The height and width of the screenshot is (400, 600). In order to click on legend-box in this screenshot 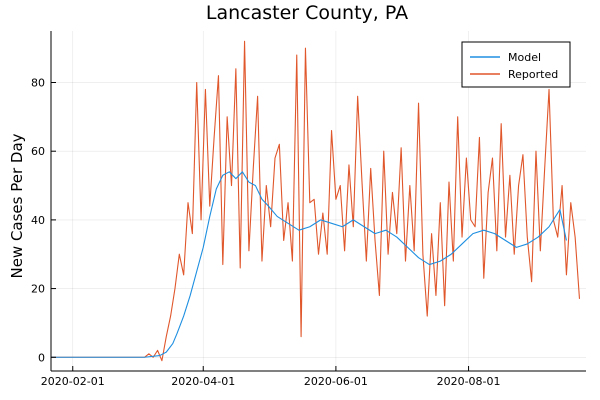, I will do `click(516, 64)`.